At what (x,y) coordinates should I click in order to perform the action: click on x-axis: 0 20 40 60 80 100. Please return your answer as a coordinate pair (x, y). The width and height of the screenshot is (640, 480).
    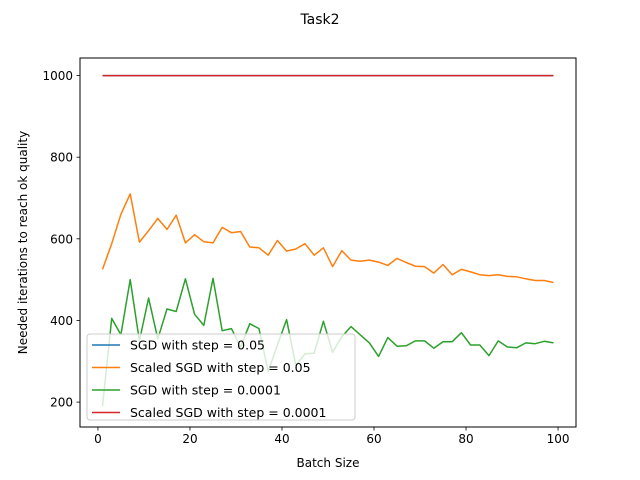
    Looking at the image, I should click on (332, 436).